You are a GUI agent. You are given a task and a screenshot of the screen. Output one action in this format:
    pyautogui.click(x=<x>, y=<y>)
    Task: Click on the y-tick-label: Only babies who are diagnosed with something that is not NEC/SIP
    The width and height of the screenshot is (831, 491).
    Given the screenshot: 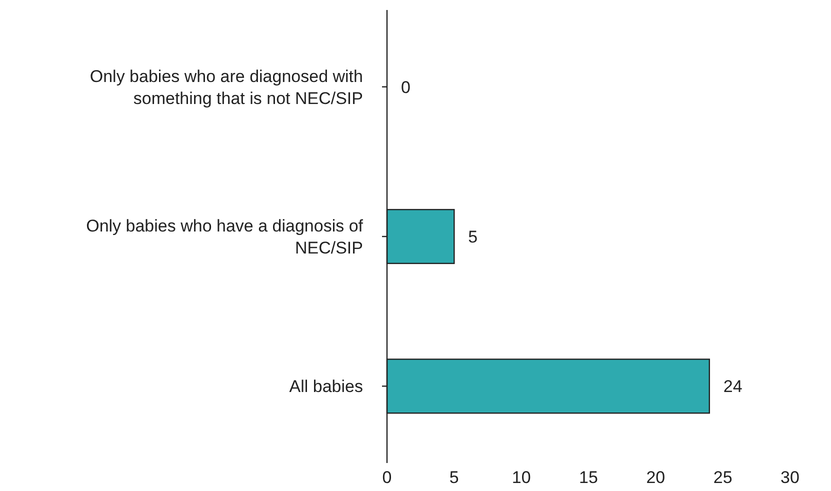 What is the action you would take?
    pyautogui.click(x=226, y=87)
    